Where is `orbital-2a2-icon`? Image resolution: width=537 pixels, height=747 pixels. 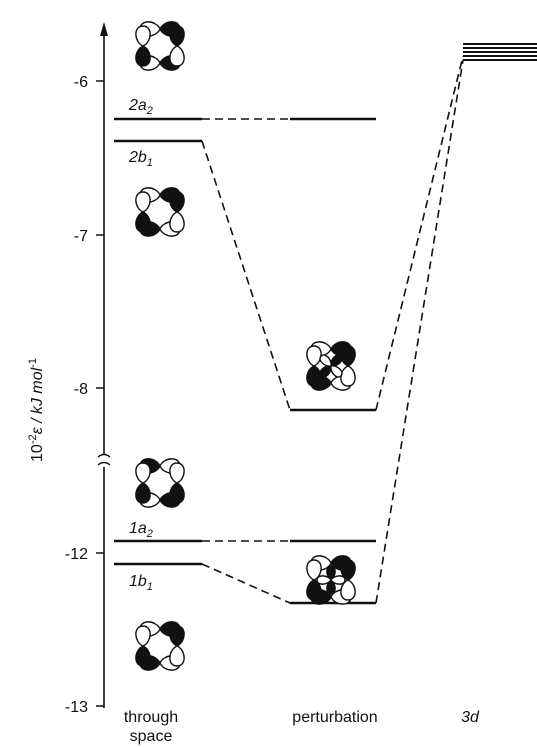 orbital-2a2-icon is located at coordinates (160, 46).